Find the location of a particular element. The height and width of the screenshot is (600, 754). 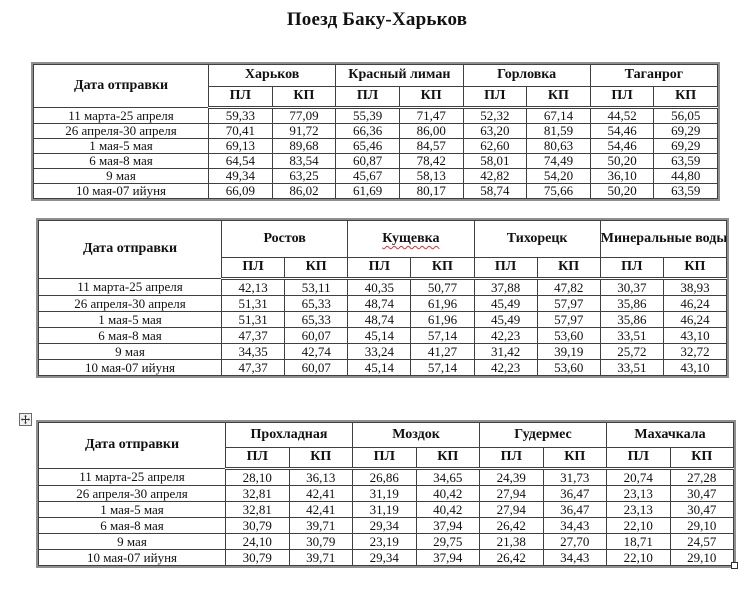

fare-cell: 58,01 is located at coordinates (495, 161).